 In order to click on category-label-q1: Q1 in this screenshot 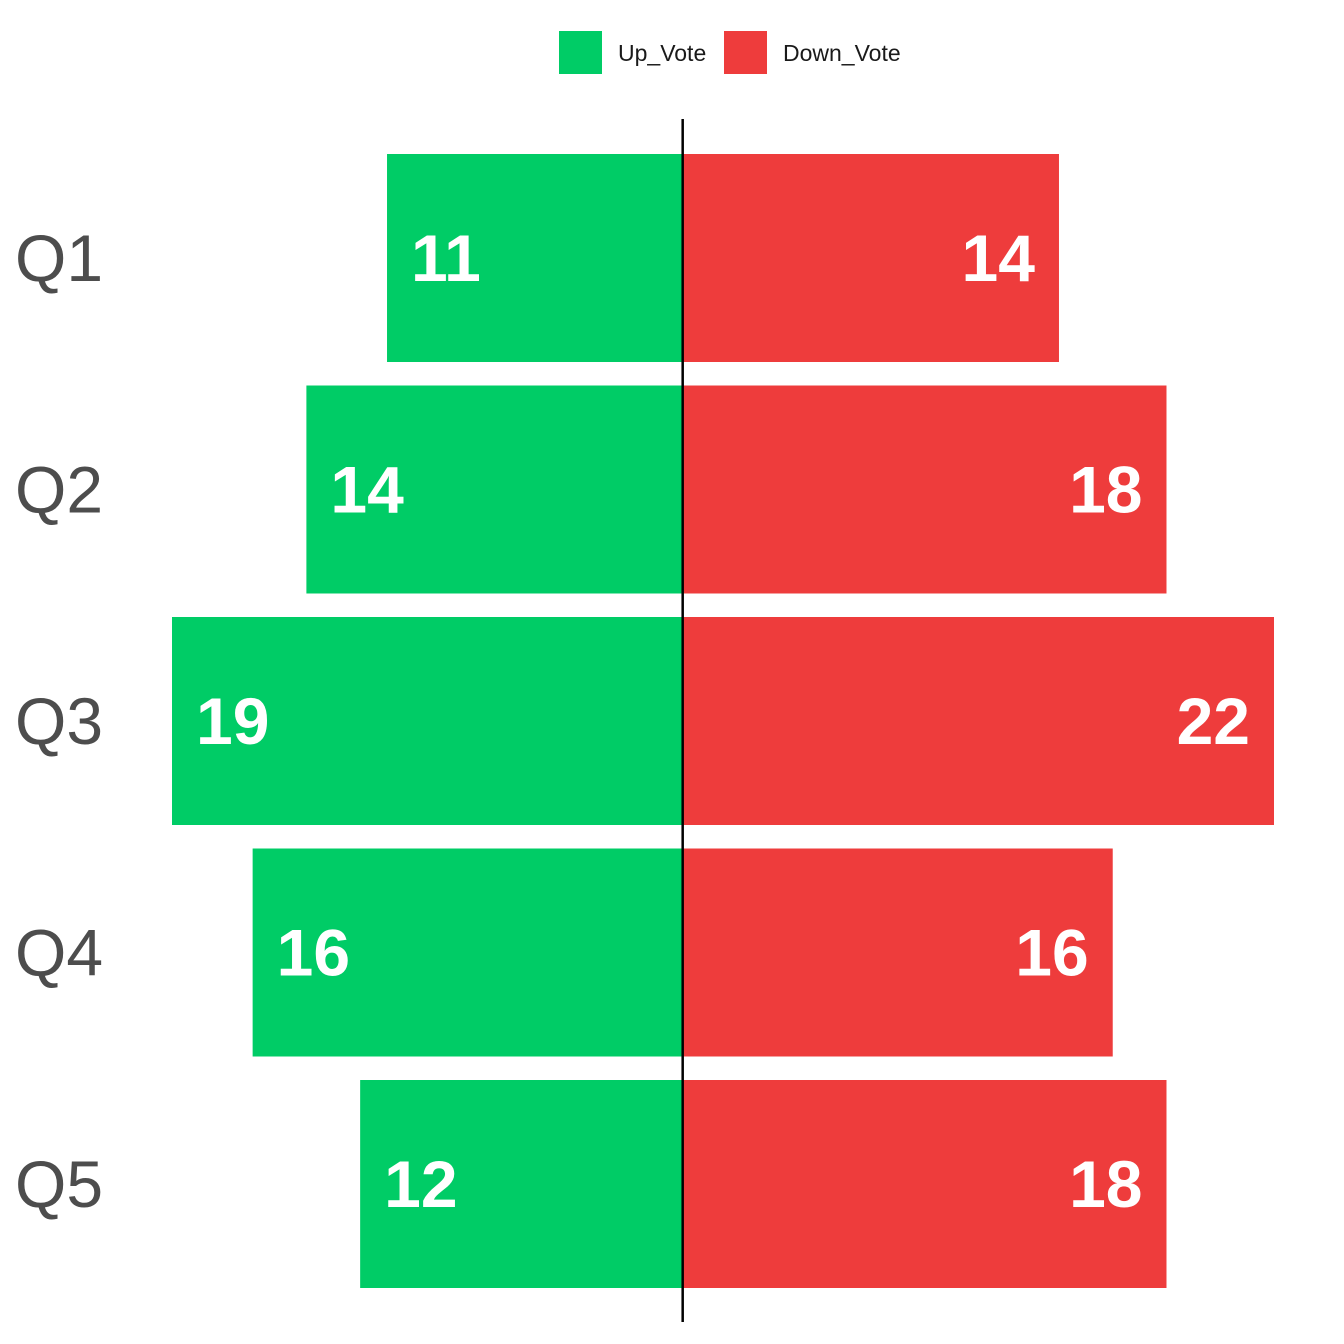, I will do `click(59, 258)`.